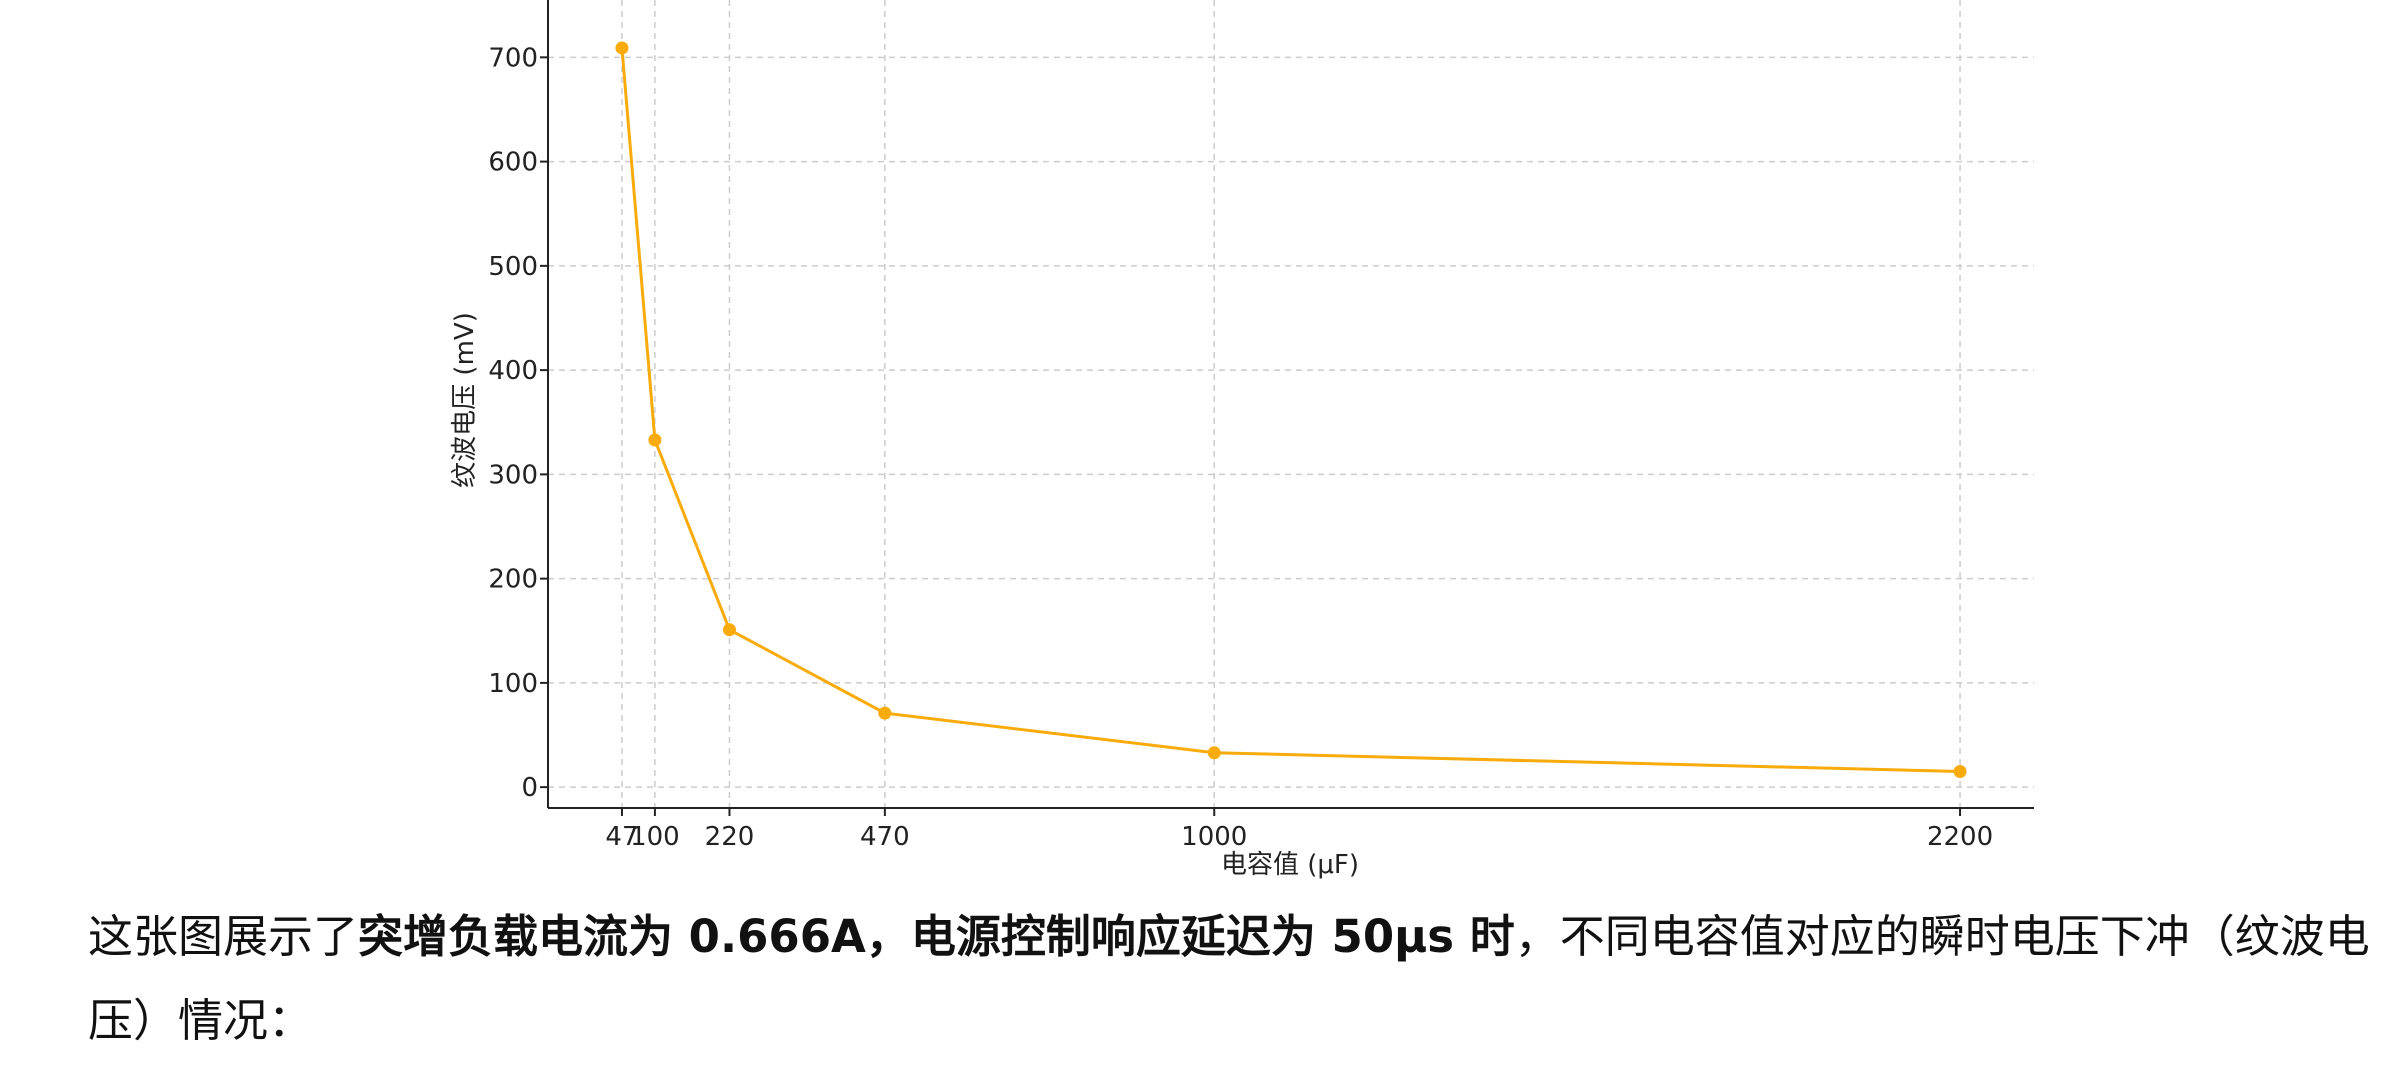  Describe the element at coordinates (513, 475) in the screenshot. I see `y-tick-label: 300` at that location.